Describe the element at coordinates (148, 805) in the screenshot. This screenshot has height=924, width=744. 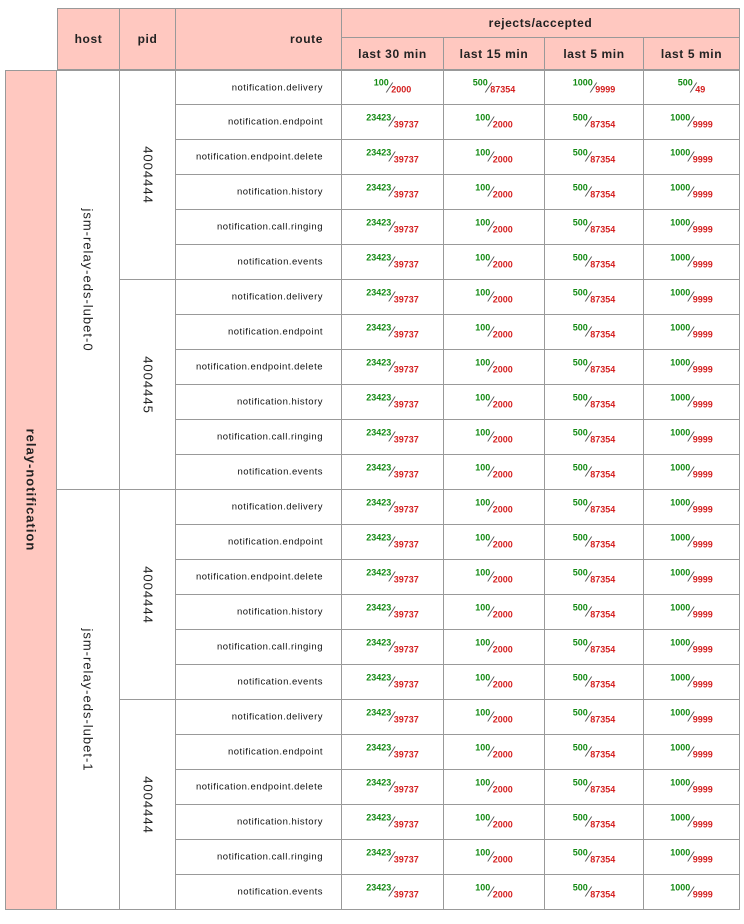
I see `pid-cell: 4004444` at that location.